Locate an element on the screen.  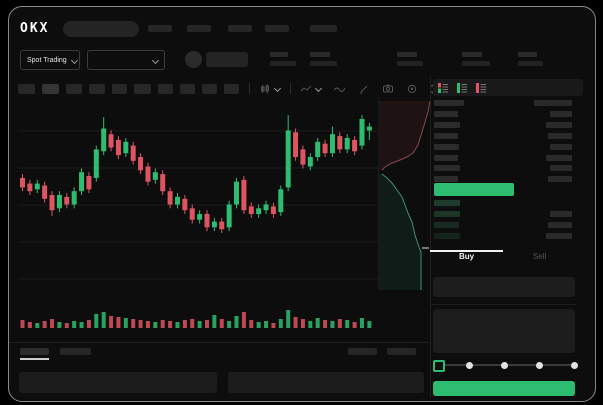
buy-tab-indicator is located at coordinates (466, 251).